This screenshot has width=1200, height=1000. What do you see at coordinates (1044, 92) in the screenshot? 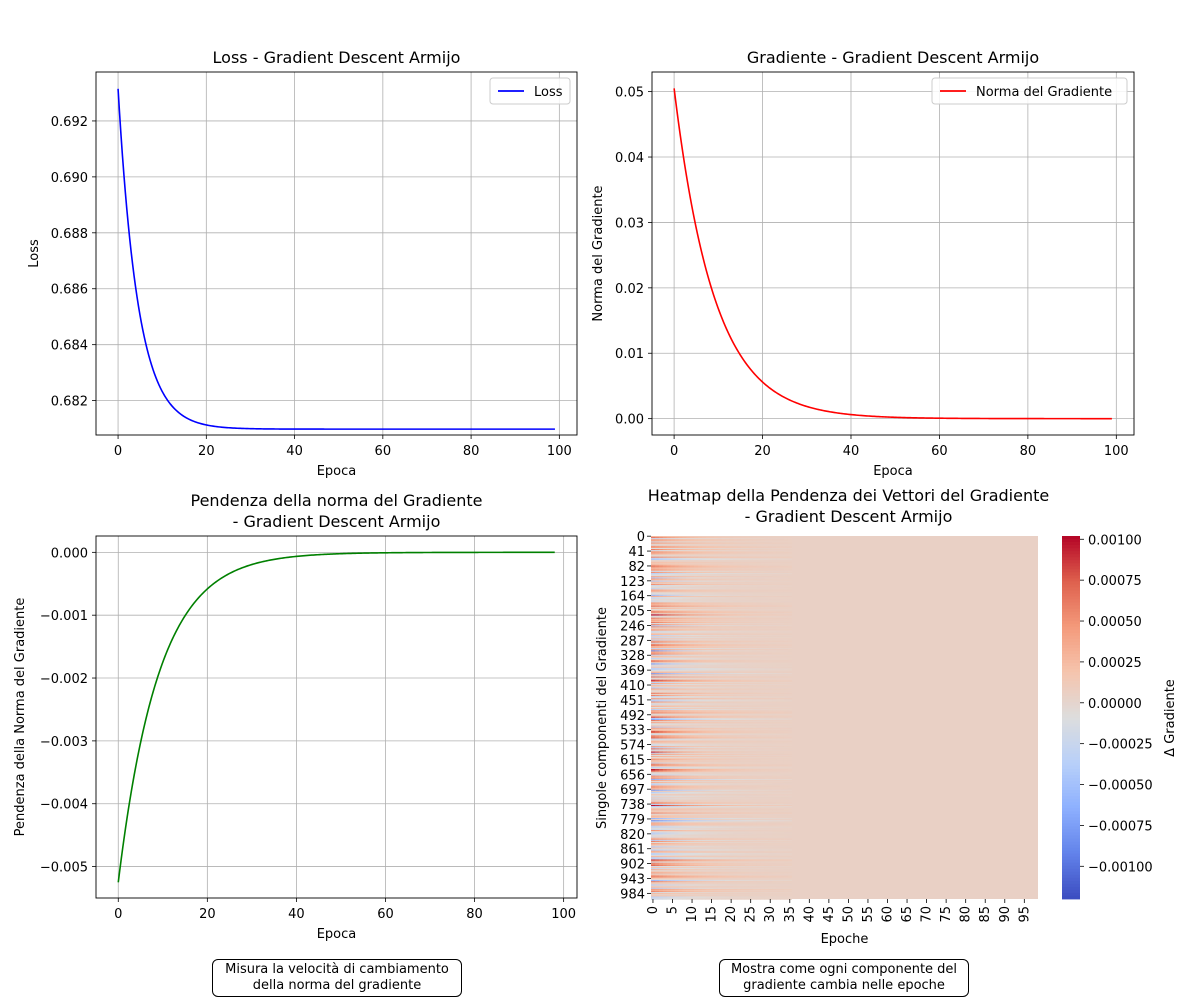
I see `legend-entry: Norma del Gradiente` at bounding box center [1044, 92].